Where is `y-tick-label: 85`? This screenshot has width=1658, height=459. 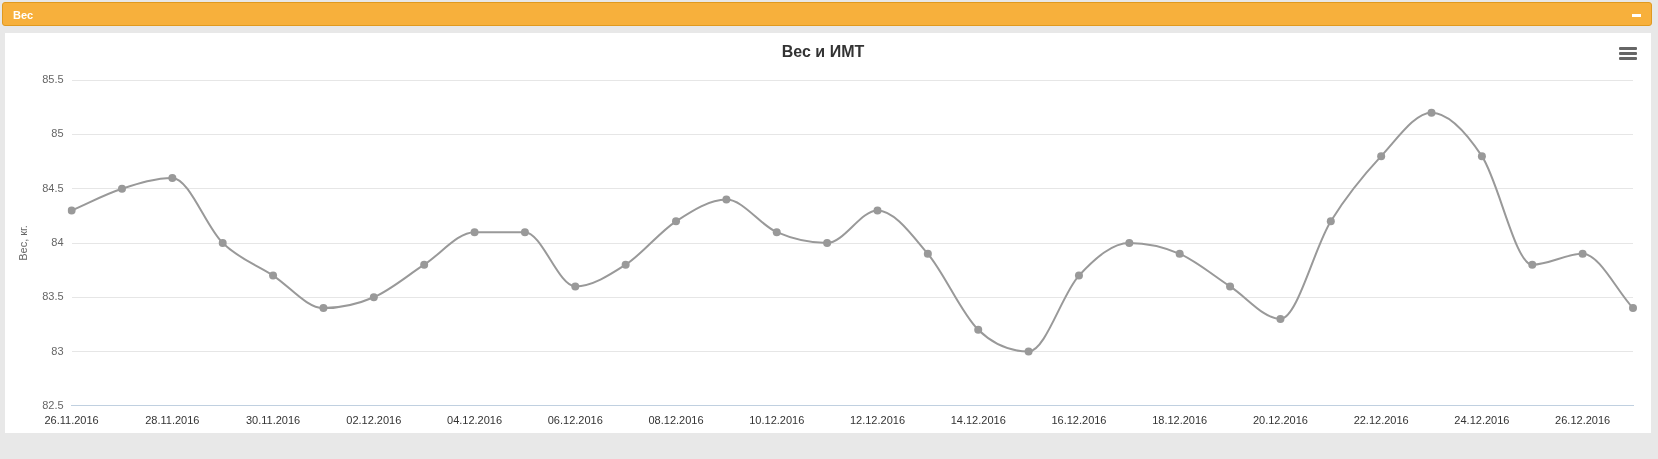
y-tick-label: 85 is located at coordinates (57, 133).